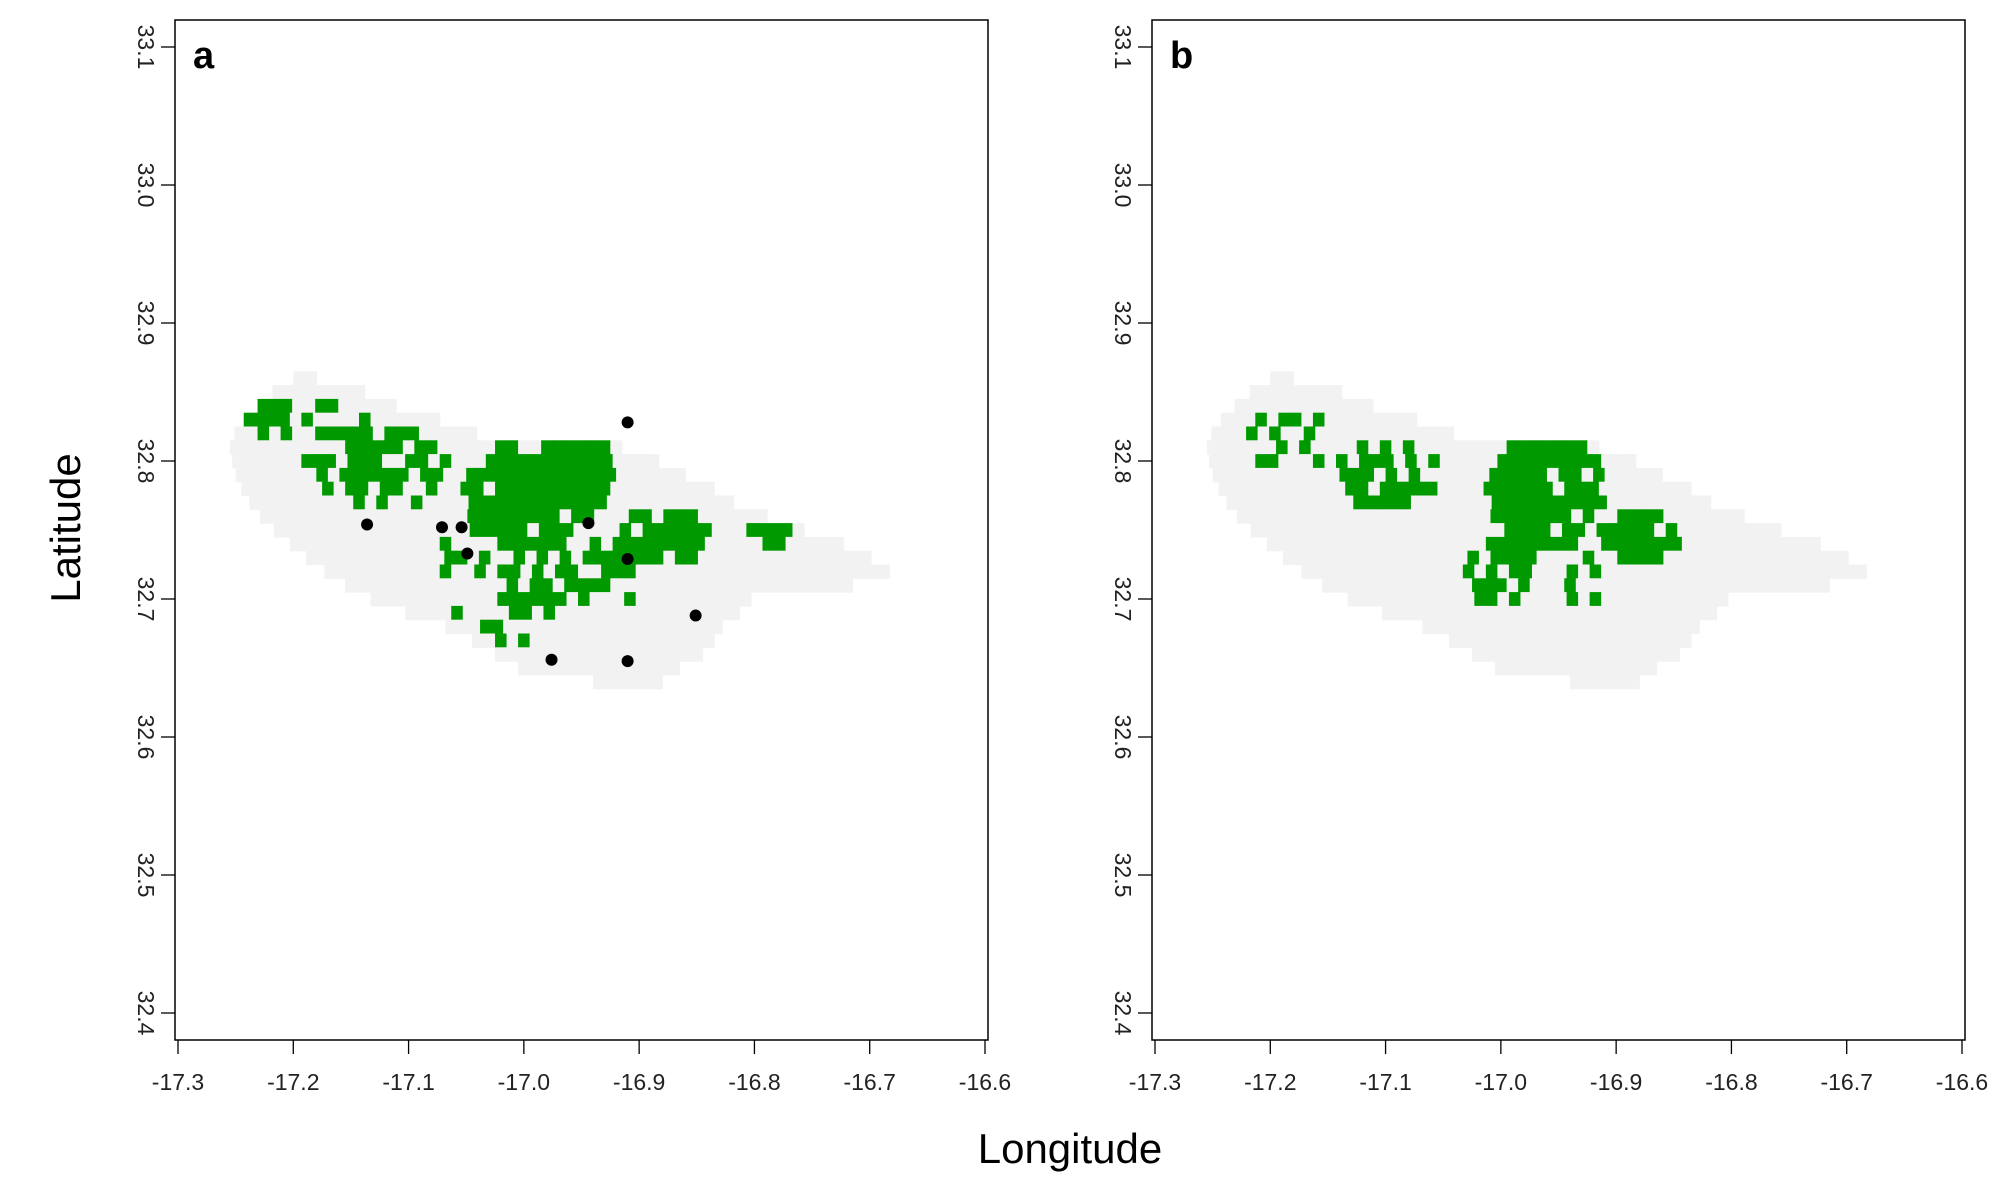 The height and width of the screenshot is (1200, 2000). What do you see at coordinates (1123, 599) in the screenshot?
I see `y-tick-label: 32.7` at bounding box center [1123, 599].